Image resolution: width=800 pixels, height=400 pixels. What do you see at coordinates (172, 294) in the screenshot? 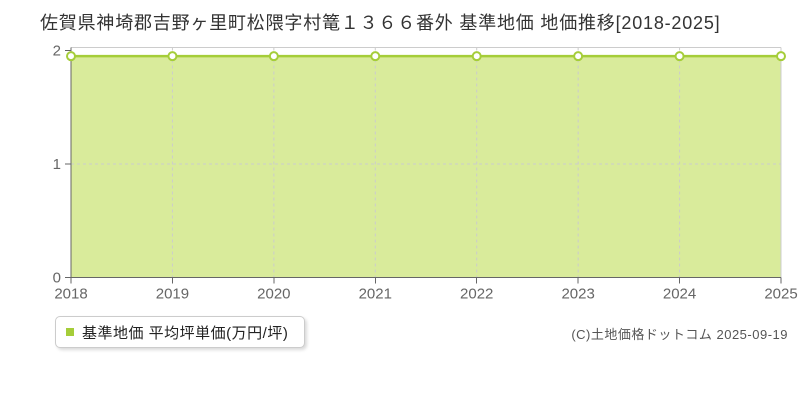
I see `x-tick-label: 2019` at bounding box center [172, 294].